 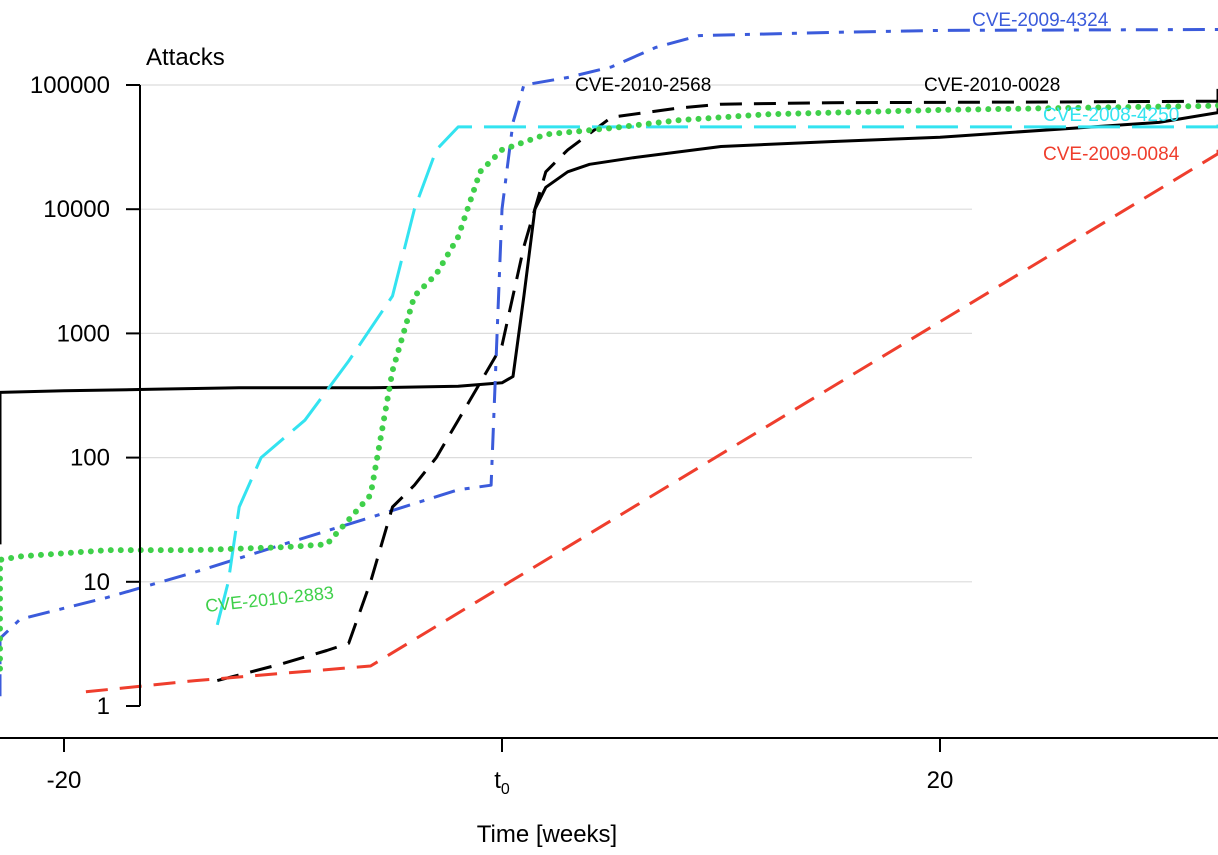 I want to click on x-tick-label: 20, so click(x=940, y=780).